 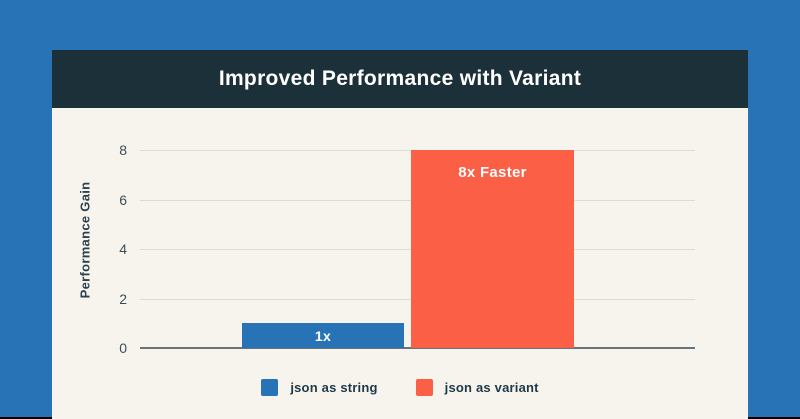 I want to click on y-tick-label: 4, so click(x=123, y=249).